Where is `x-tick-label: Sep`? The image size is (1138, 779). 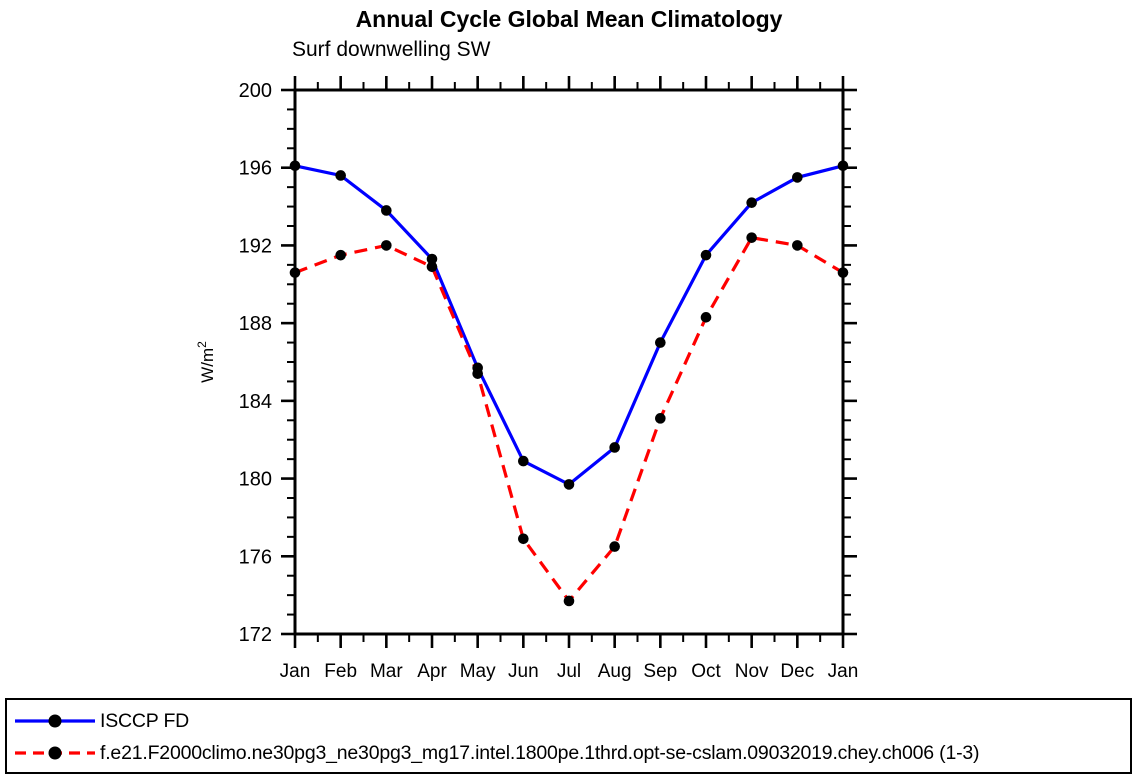
x-tick-label: Sep is located at coordinates (660, 671).